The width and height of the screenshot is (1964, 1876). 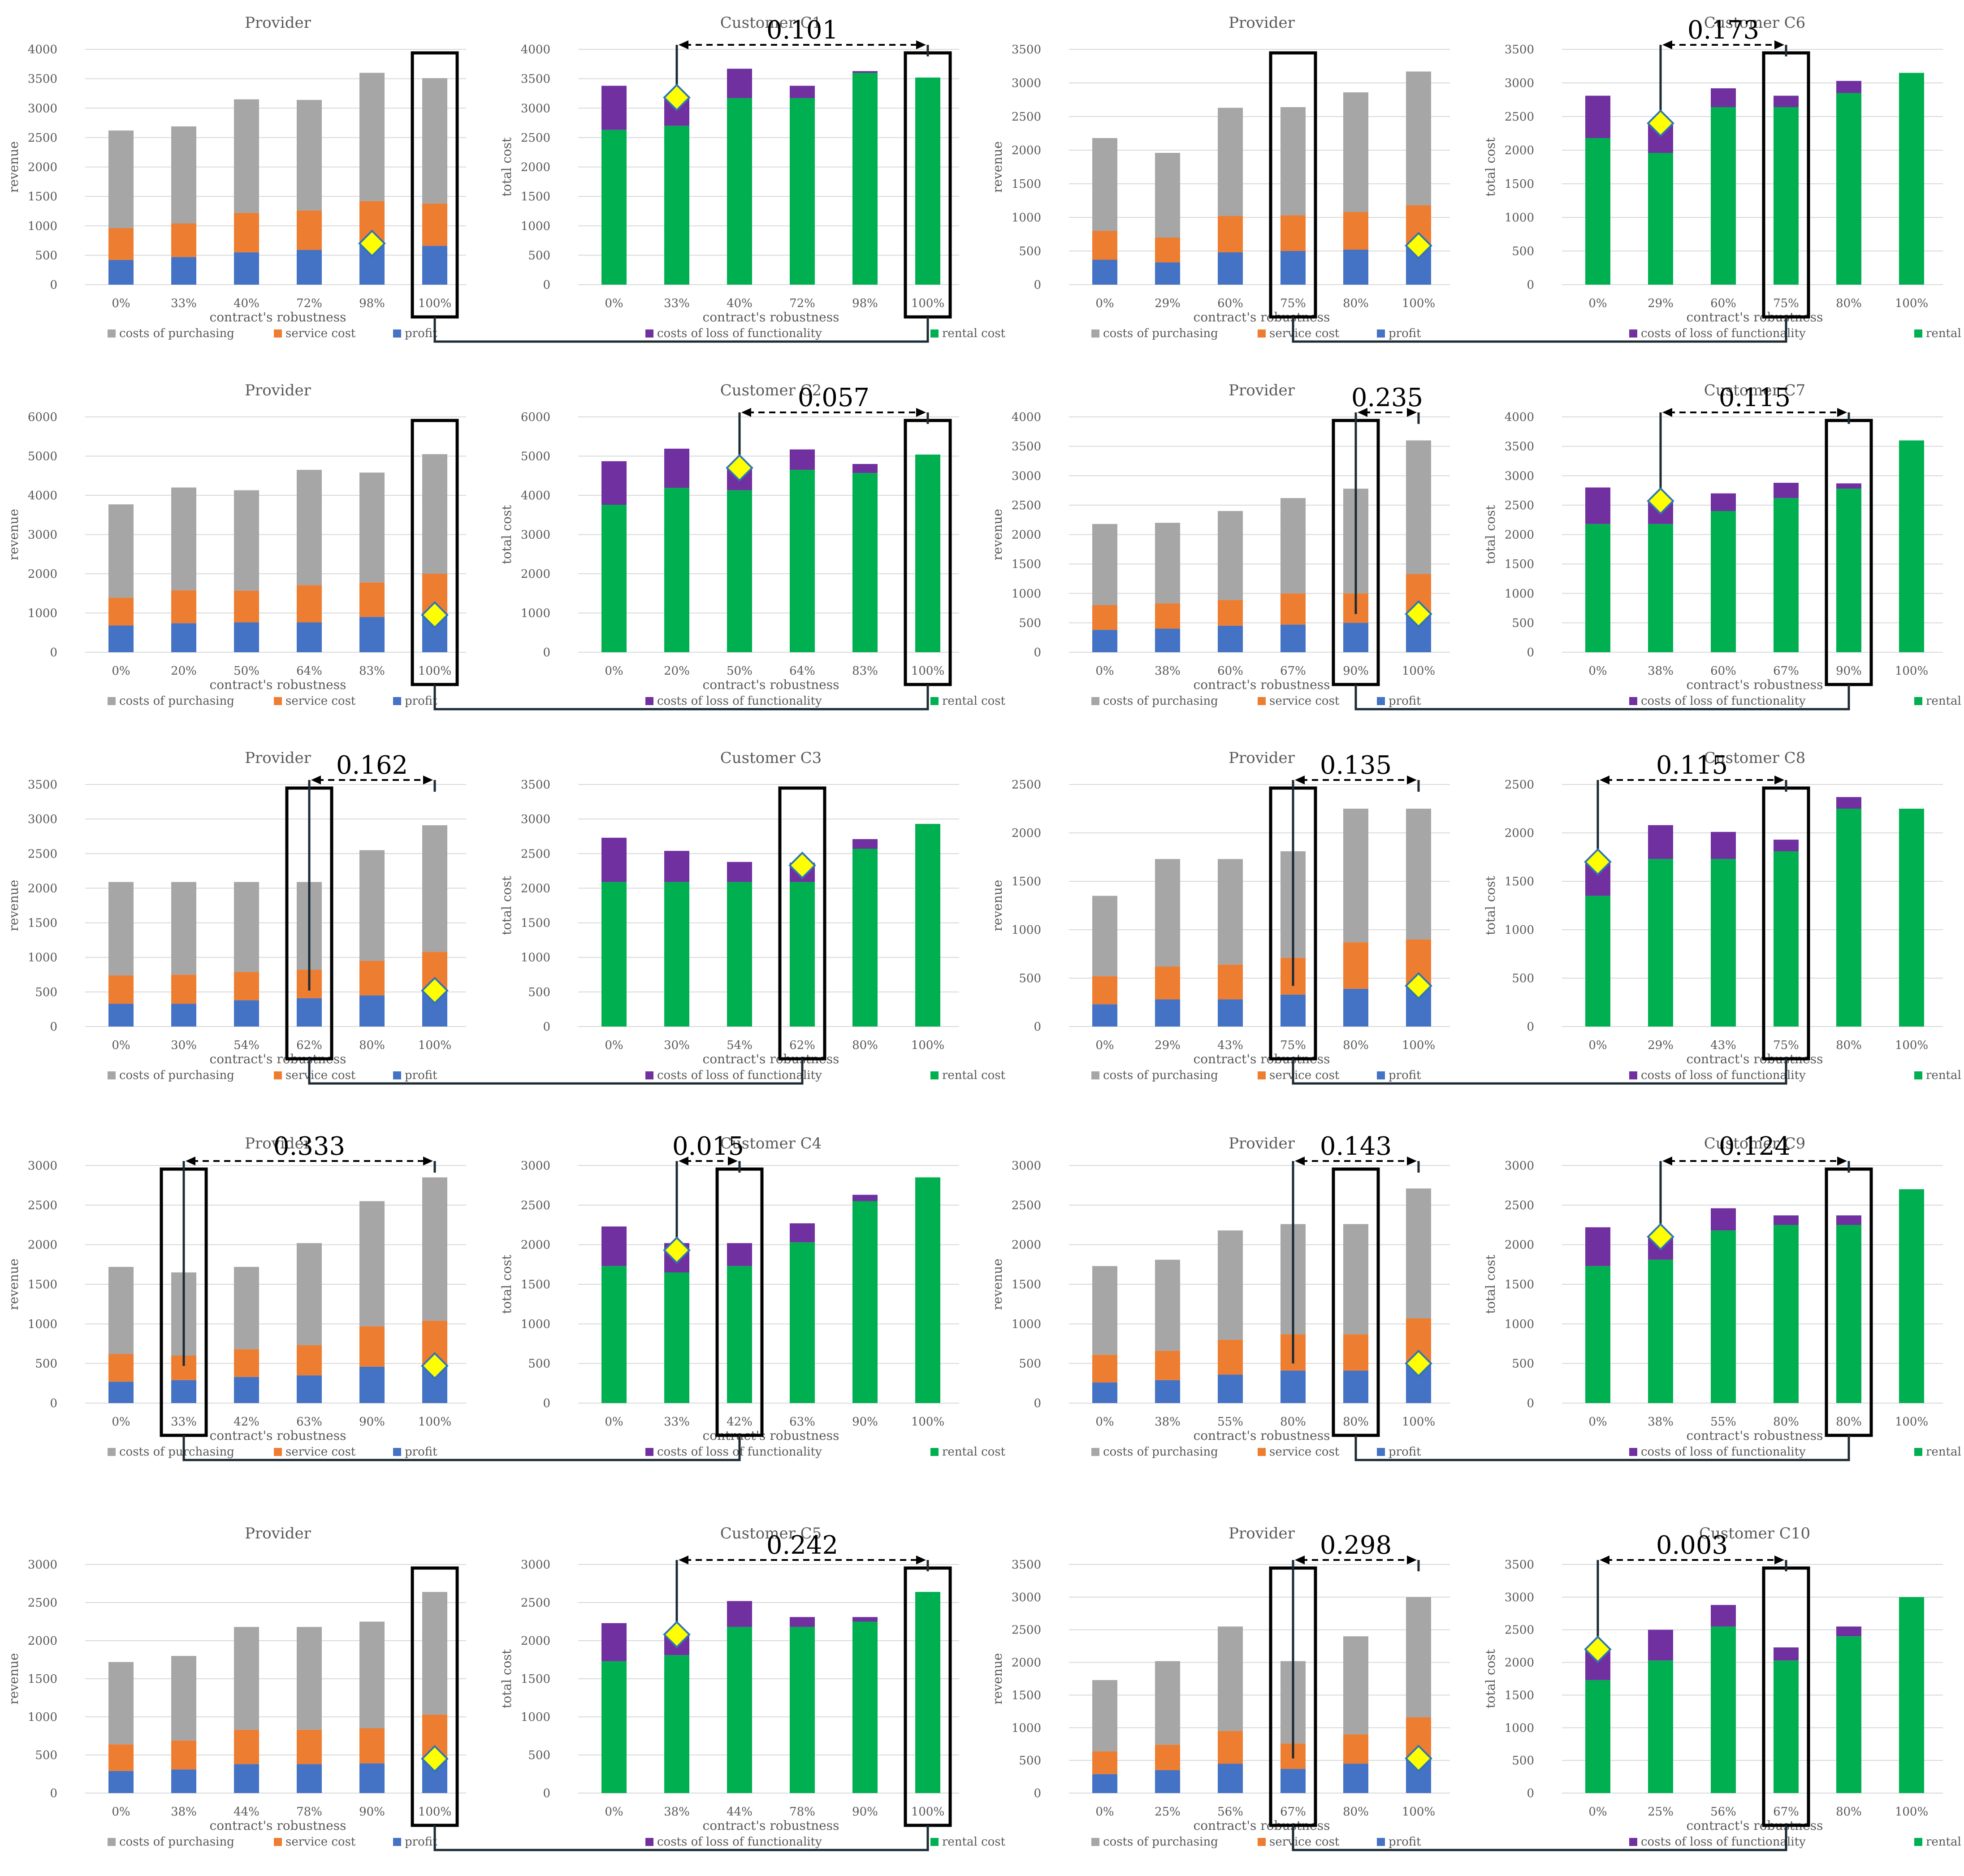 I want to click on x-tick-label: 60%, so click(x=1723, y=671).